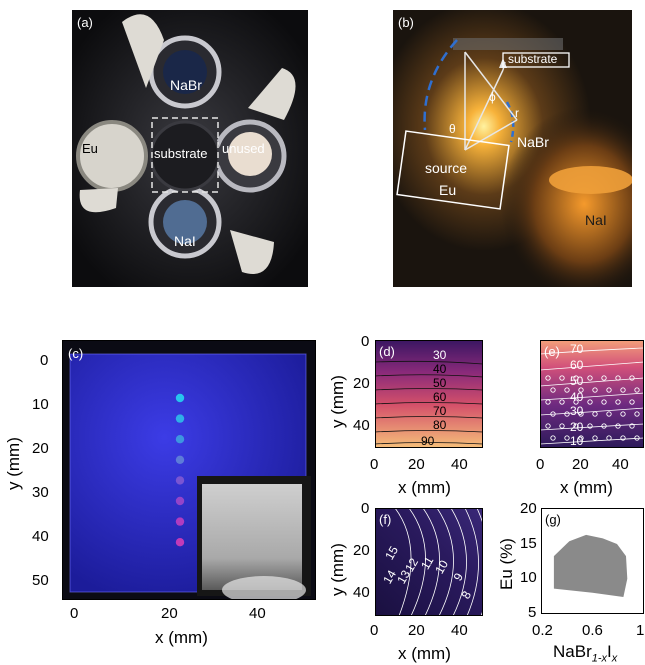  What do you see at coordinates (528, 543) in the screenshot?
I see `g-ytick-15: 15` at bounding box center [528, 543].